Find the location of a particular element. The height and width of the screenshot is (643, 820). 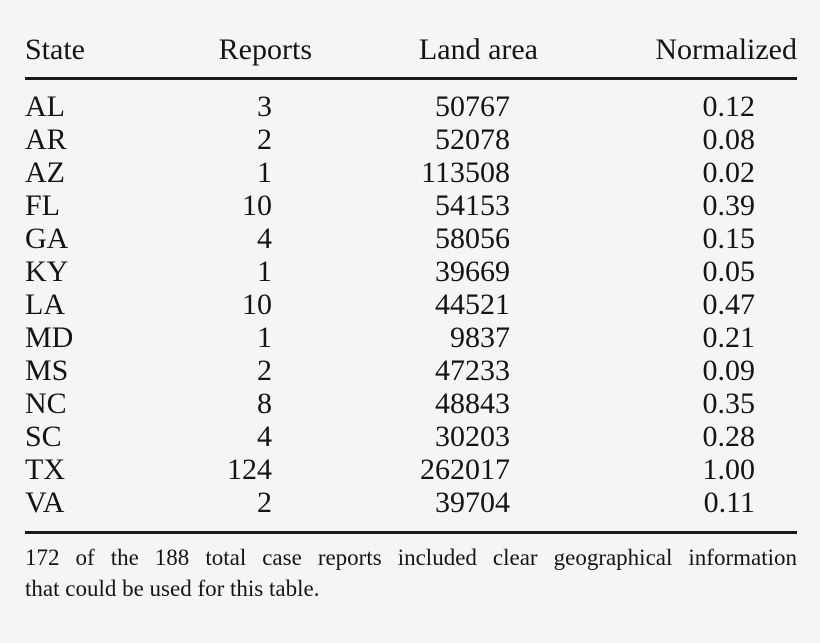

column-header-normalized: Normalized is located at coordinates (671, 56).